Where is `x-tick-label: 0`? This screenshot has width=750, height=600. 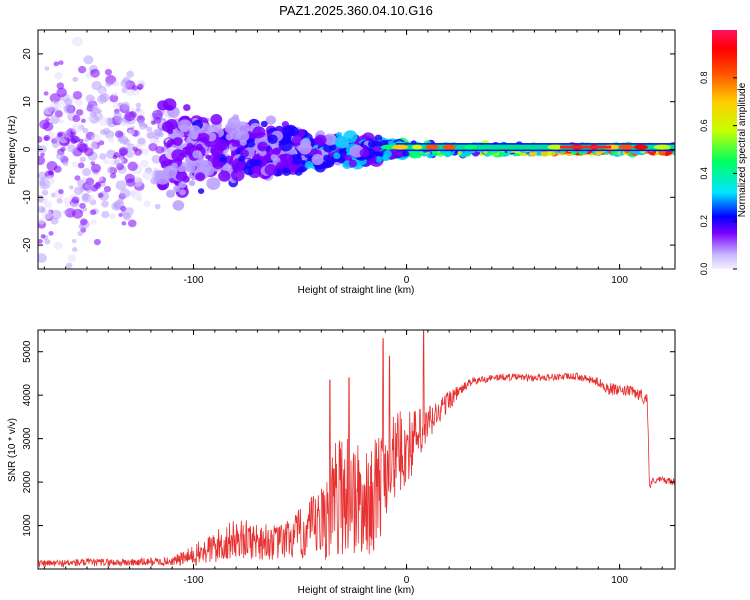 x-tick-label: 0 is located at coordinates (407, 280).